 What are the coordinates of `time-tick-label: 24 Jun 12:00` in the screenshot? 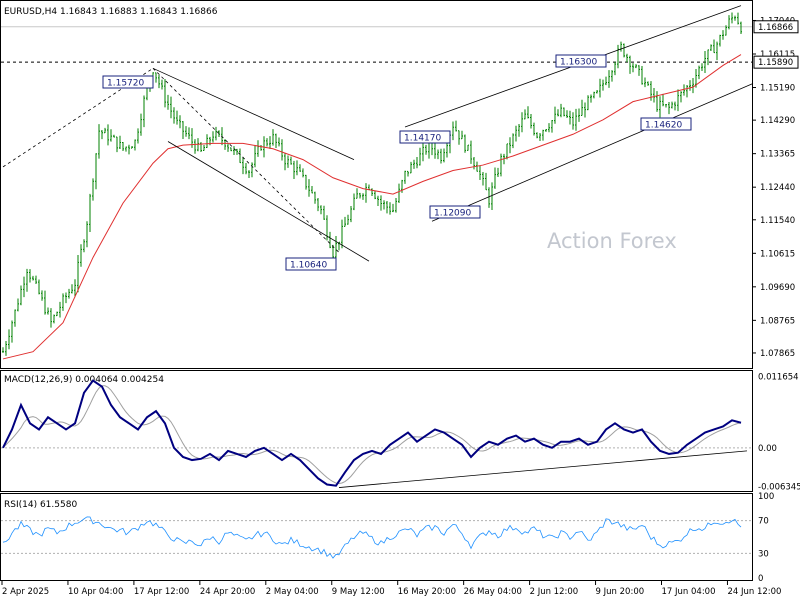 It's located at (754, 592).